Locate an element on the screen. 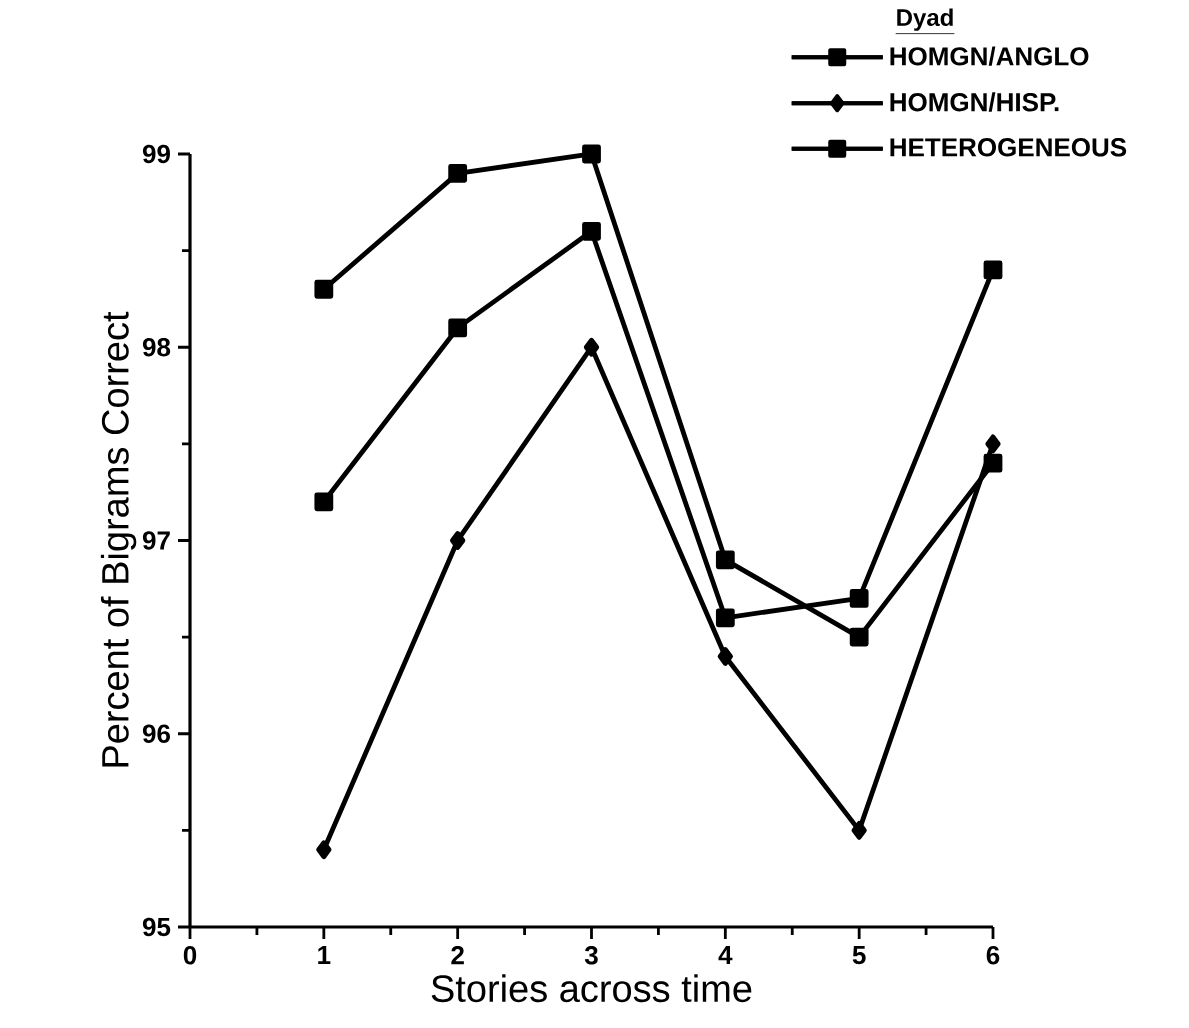  legend-label: HOMGN/HISP. is located at coordinates (974, 102).